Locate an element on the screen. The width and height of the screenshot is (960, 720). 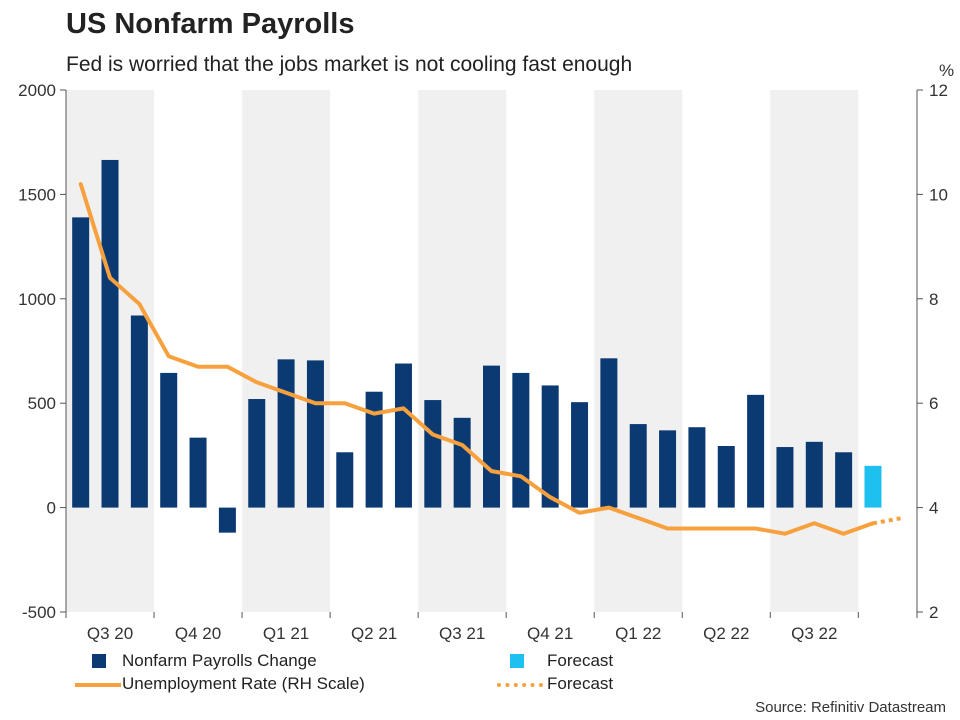
x-tick-label: Q3 22 is located at coordinates (814, 633).